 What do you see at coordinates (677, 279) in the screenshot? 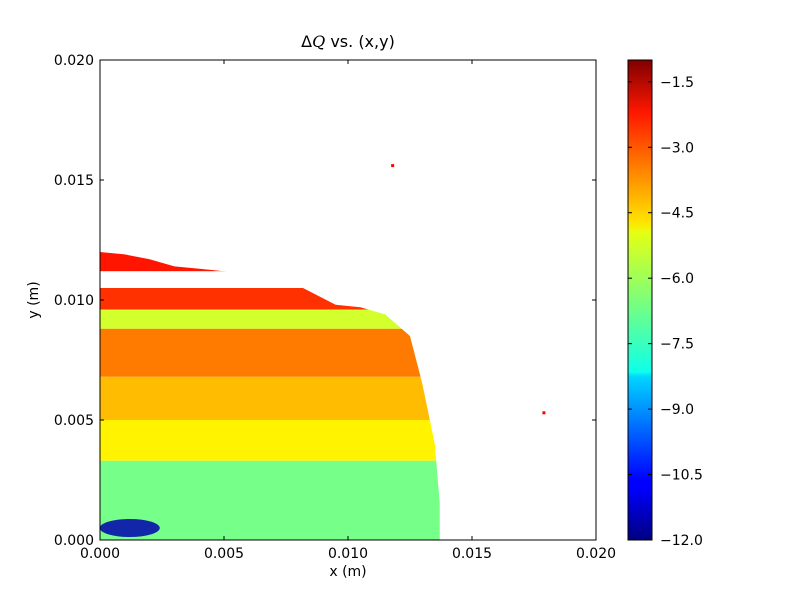
I see `colorbar-tick-label: −6.0` at bounding box center [677, 279].